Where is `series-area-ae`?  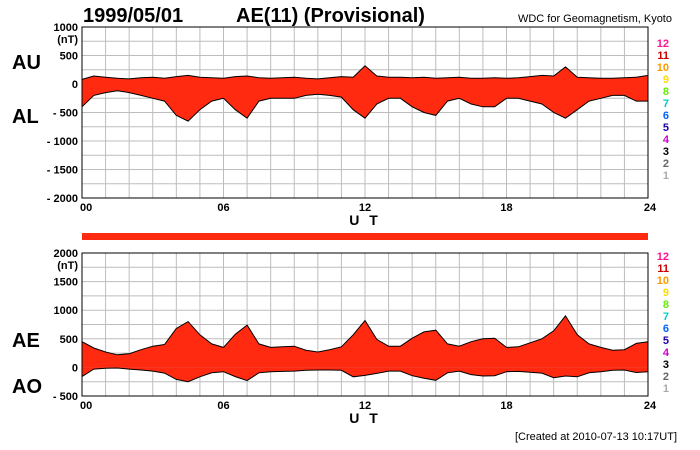
series-area-ae is located at coordinates (365, 341).